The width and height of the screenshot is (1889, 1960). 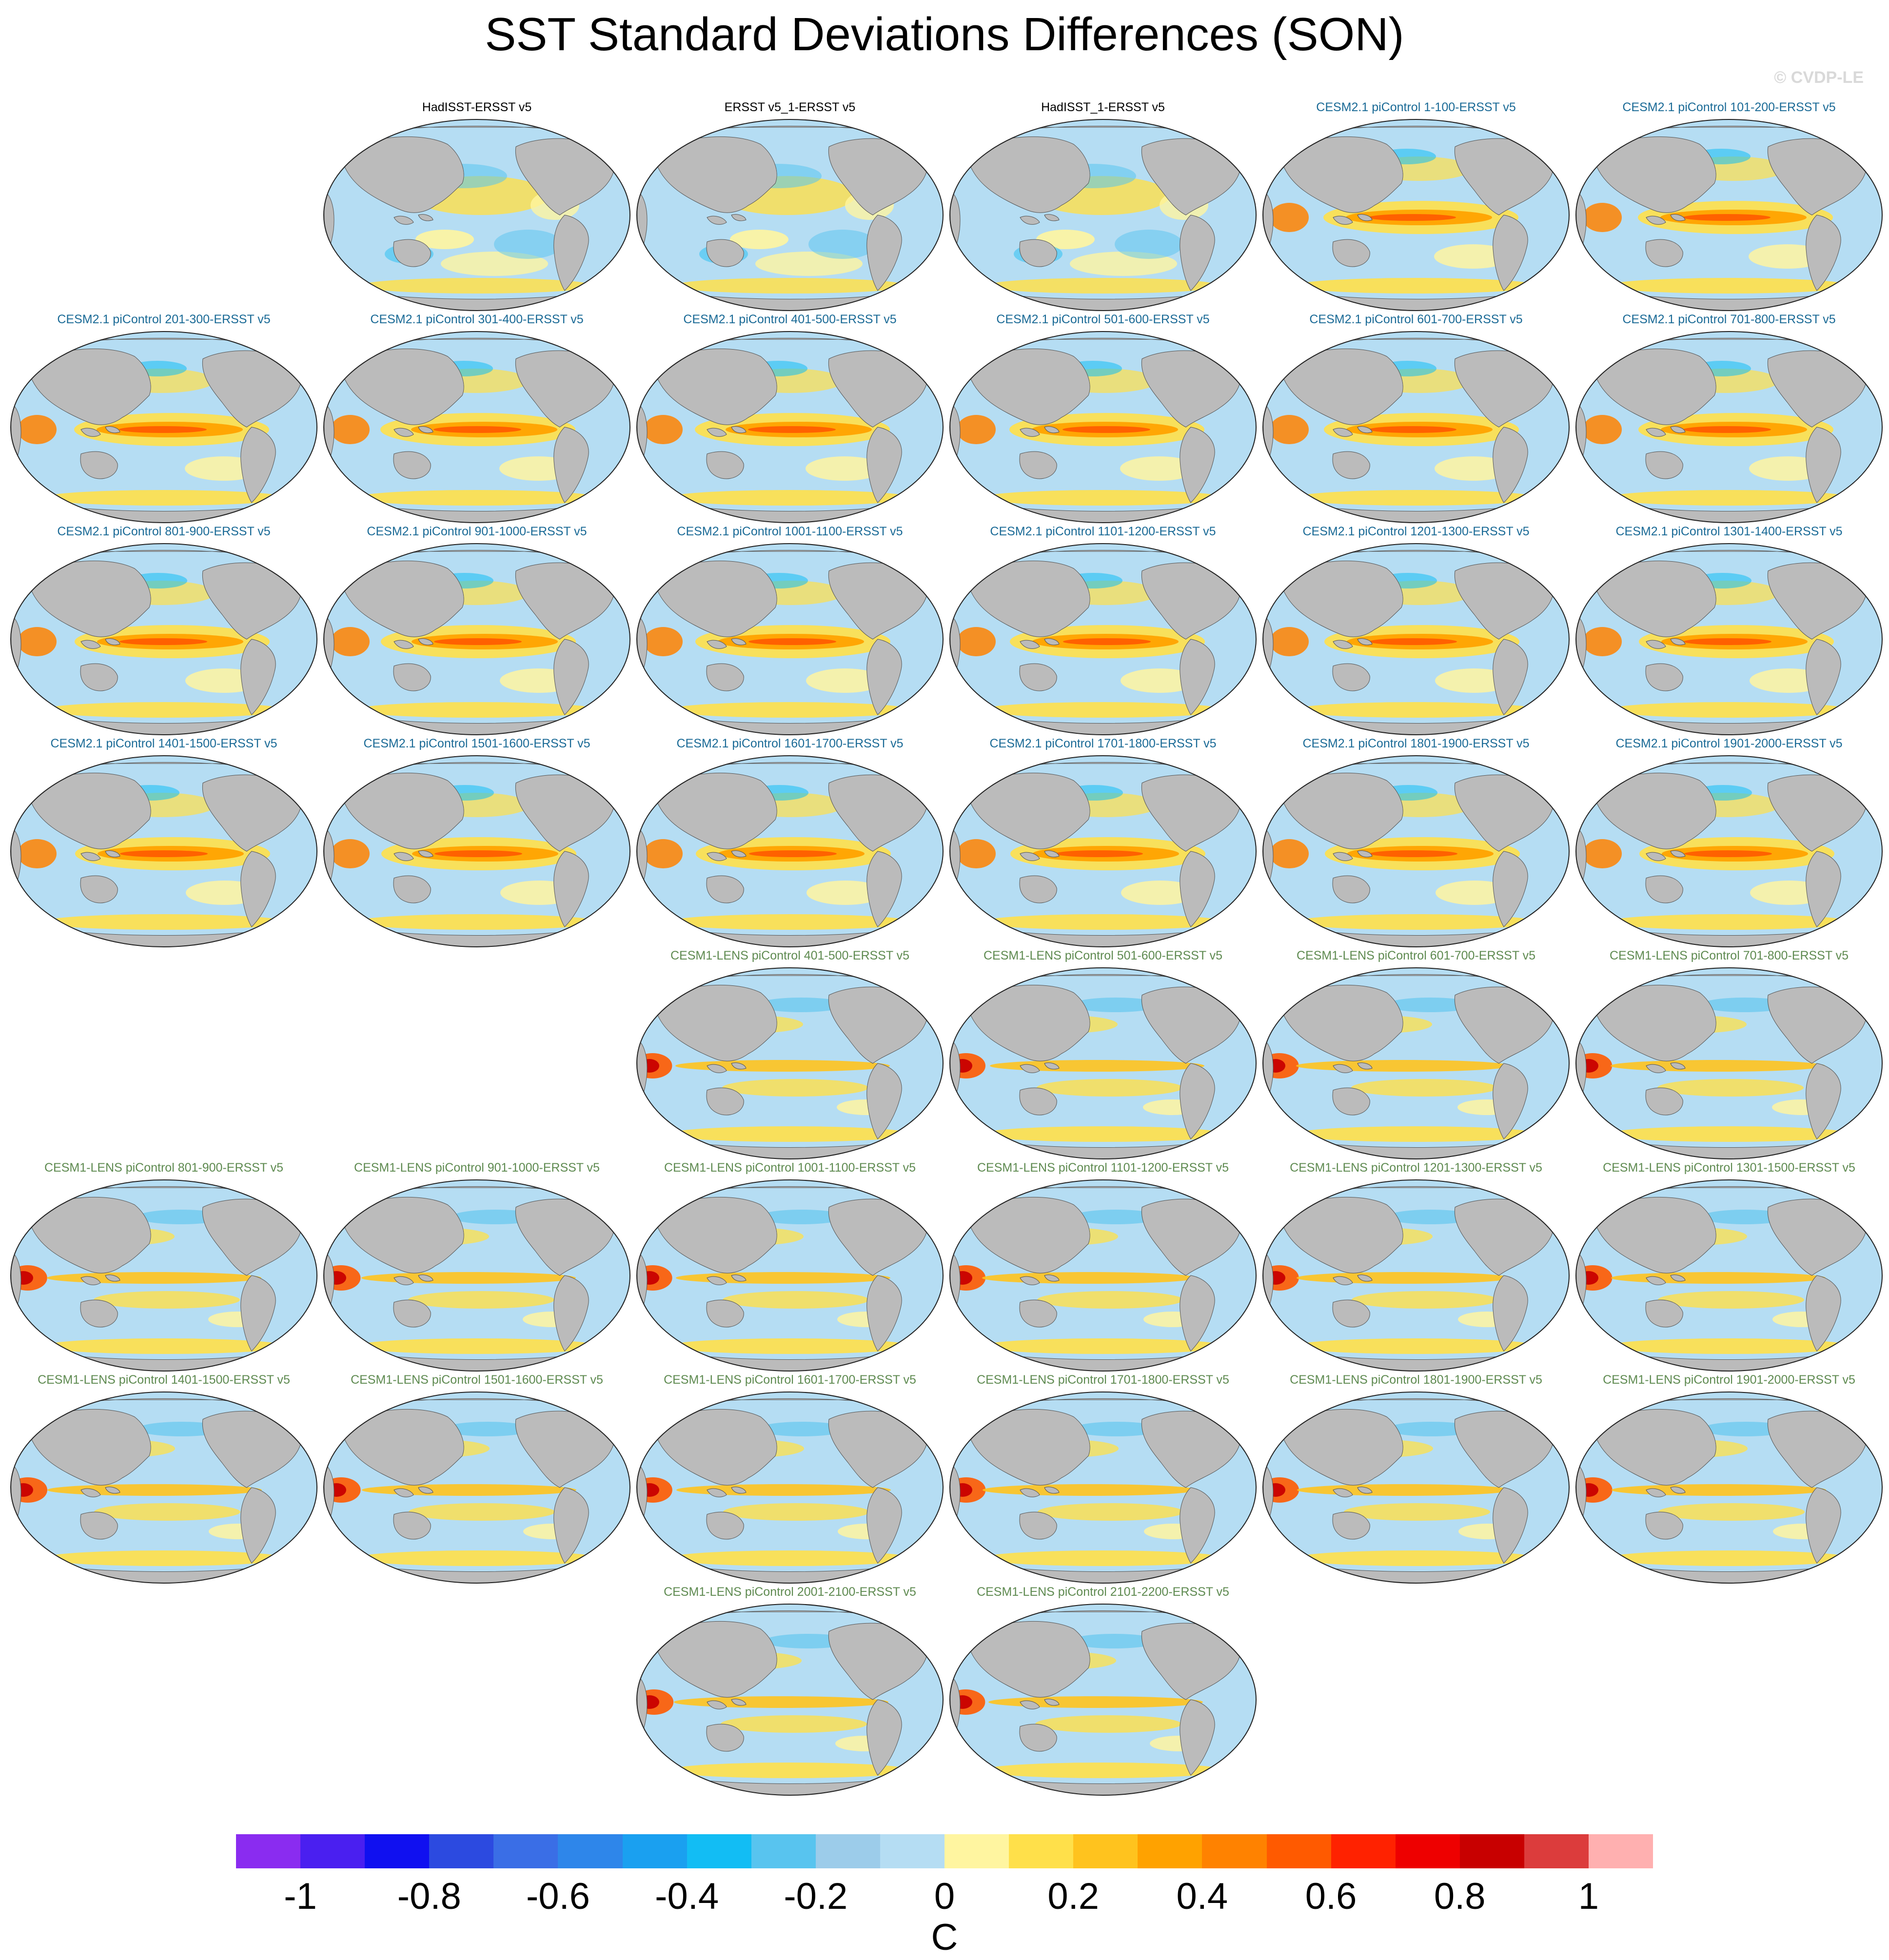 What do you see at coordinates (164, 1266) in the screenshot?
I see `map-panel: CESM1-LENS piControl 801-900-ERSST v5` at bounding box center [164, 1266].